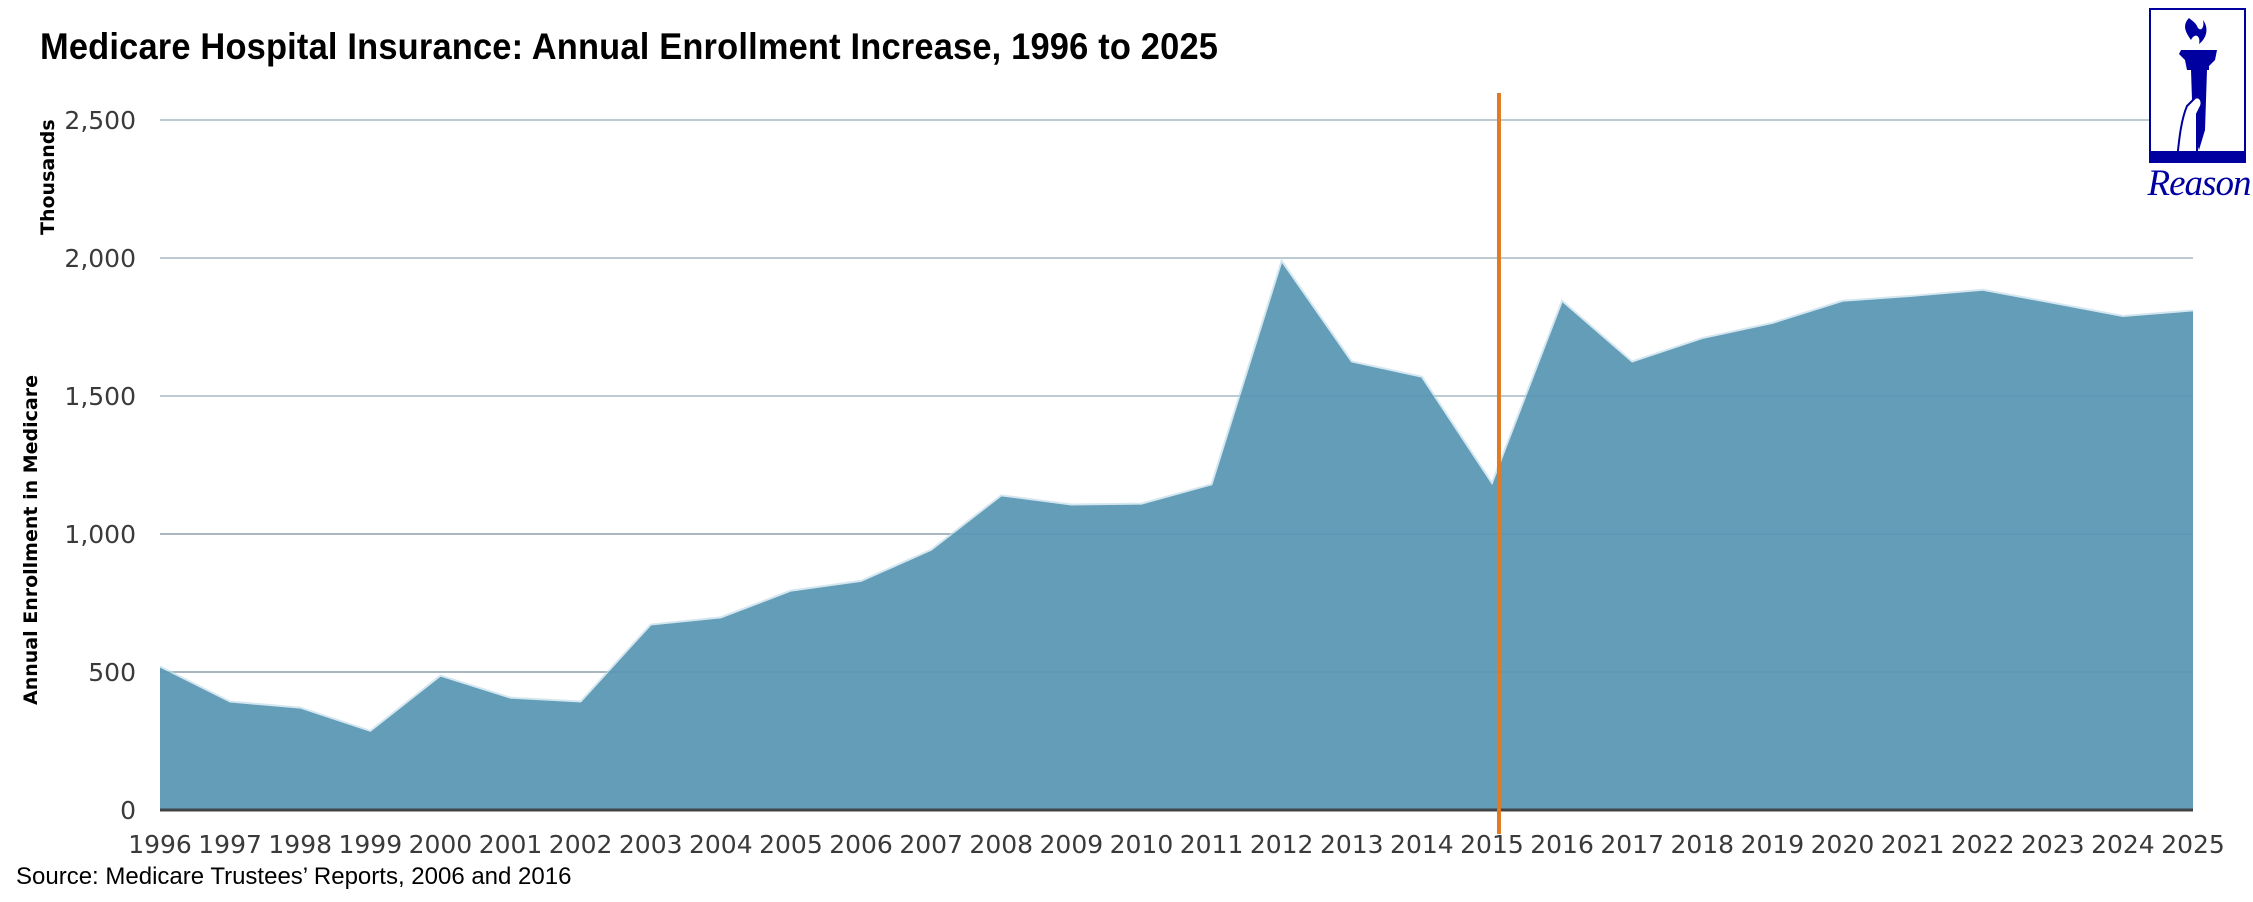  What do you see at coordinates (791, 844) in the screenshot?
I see `x-tick-label: 2005` at bounding box center [791, 844].